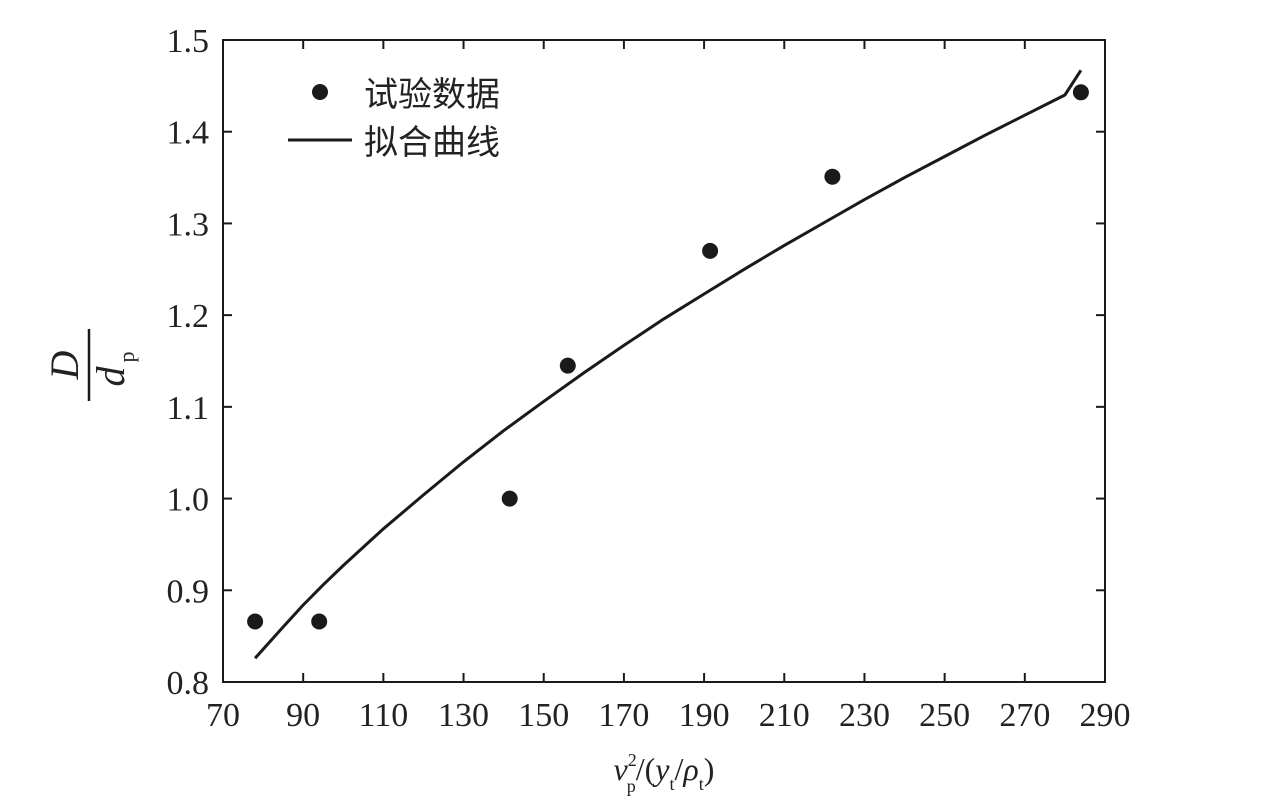  I want to click on legend-label-scatter: 试验数据, so click(432, 95).